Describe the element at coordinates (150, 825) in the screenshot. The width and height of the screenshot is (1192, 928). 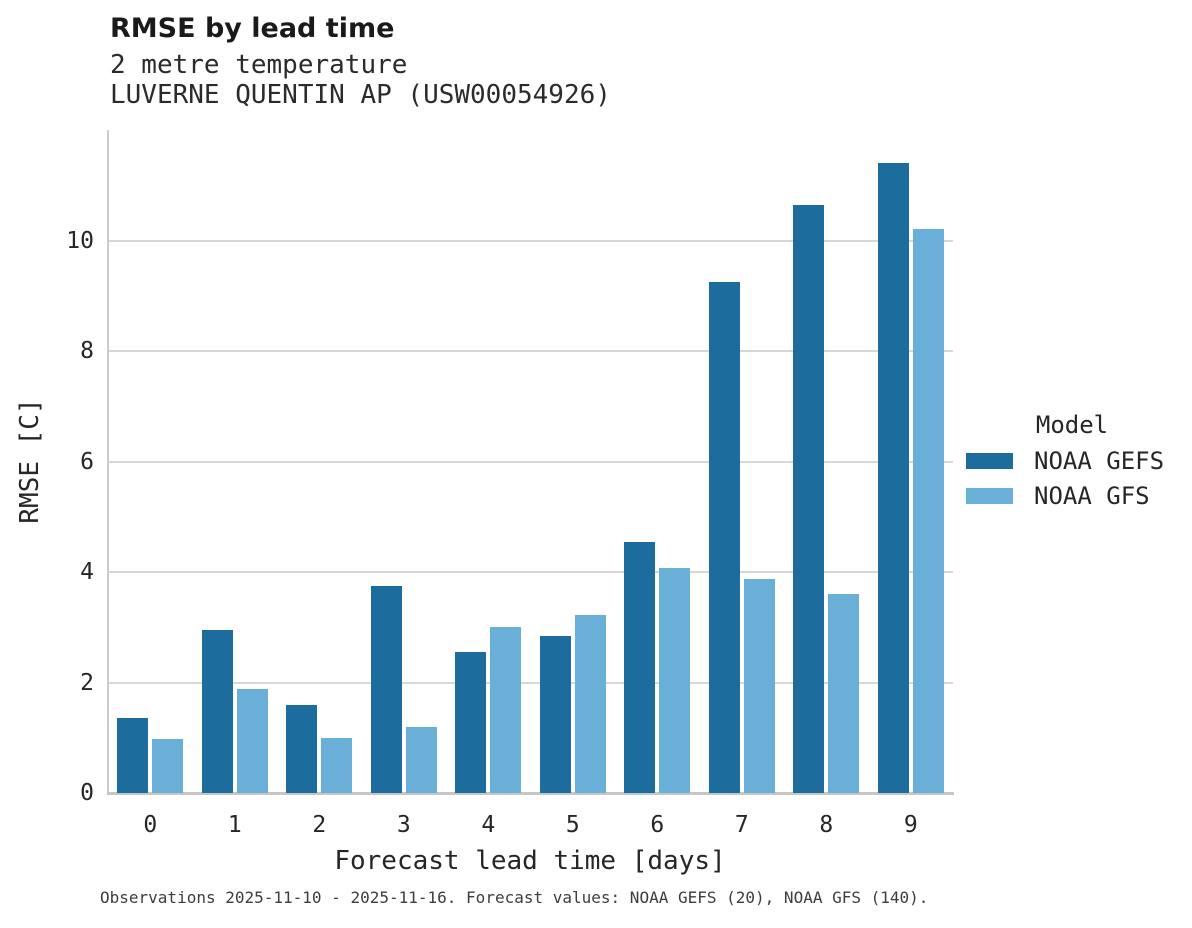
I see `x-tick-label-0: 0` at that location.